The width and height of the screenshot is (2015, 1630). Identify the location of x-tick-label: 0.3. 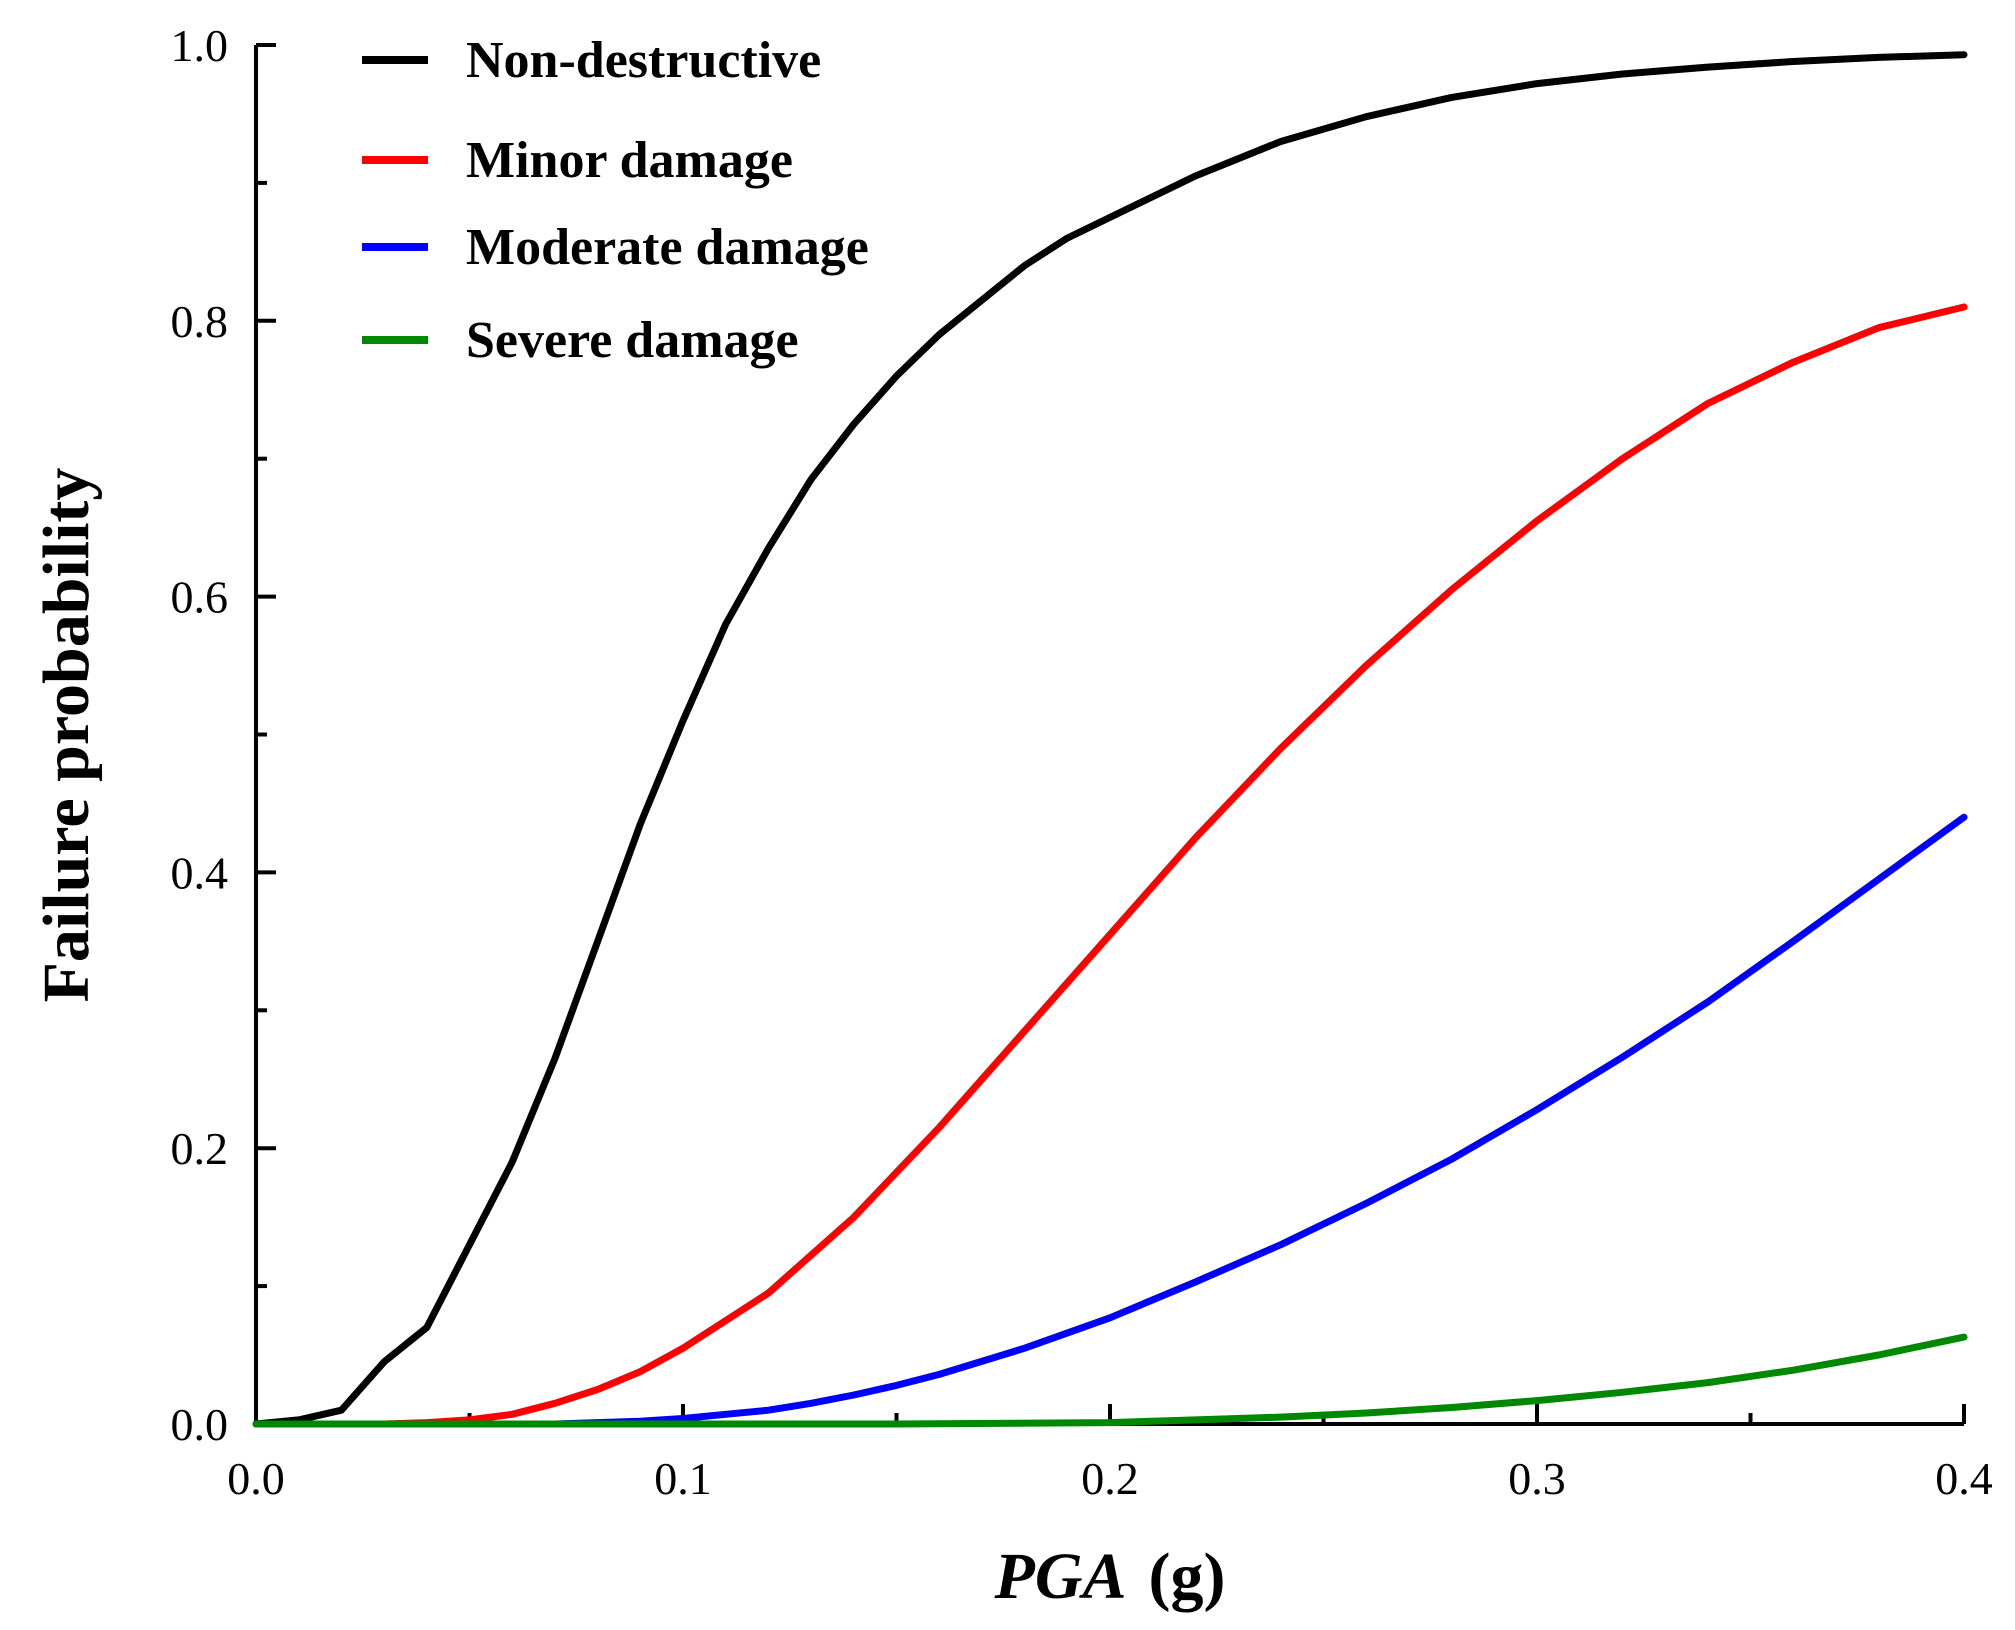
(1537, 1478).